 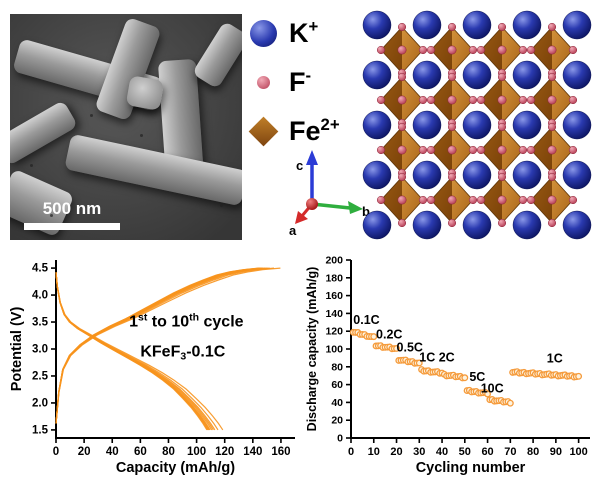 I want to click on svg-text: 5C, so click(x=477, y=377).